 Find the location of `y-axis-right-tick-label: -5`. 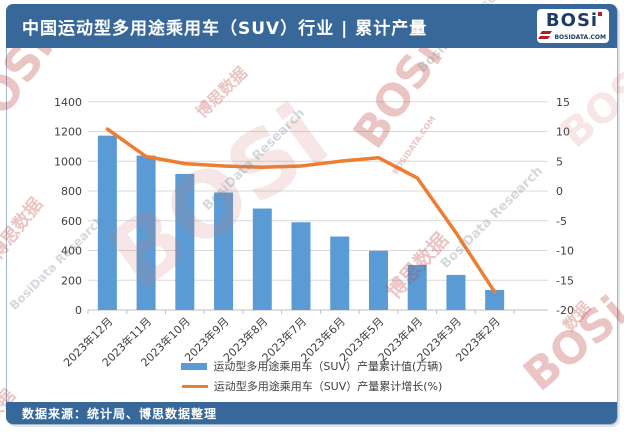

y-axis-right-tick-label: -5 is located at coordinates (561, 221).